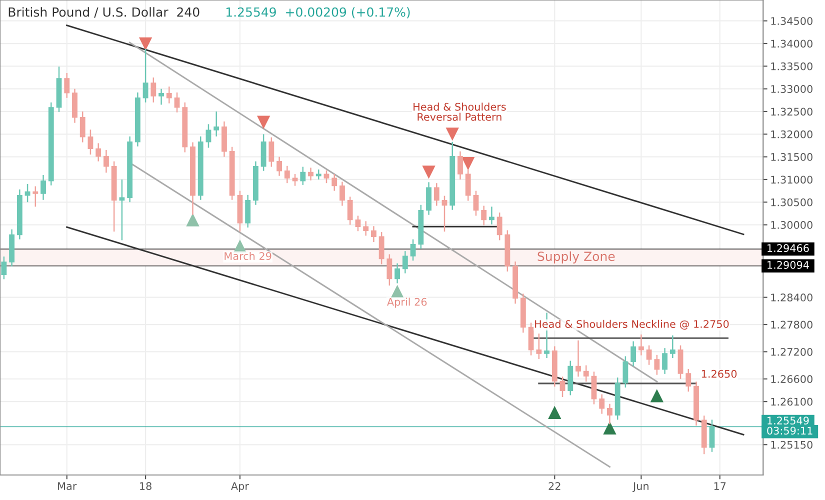 This screenshot has width=825, height=500. What do you see at coordinates (791, 202) in the screenshot?
I see `y-tick-label: 1.30500` at bounding box center [791, 202].